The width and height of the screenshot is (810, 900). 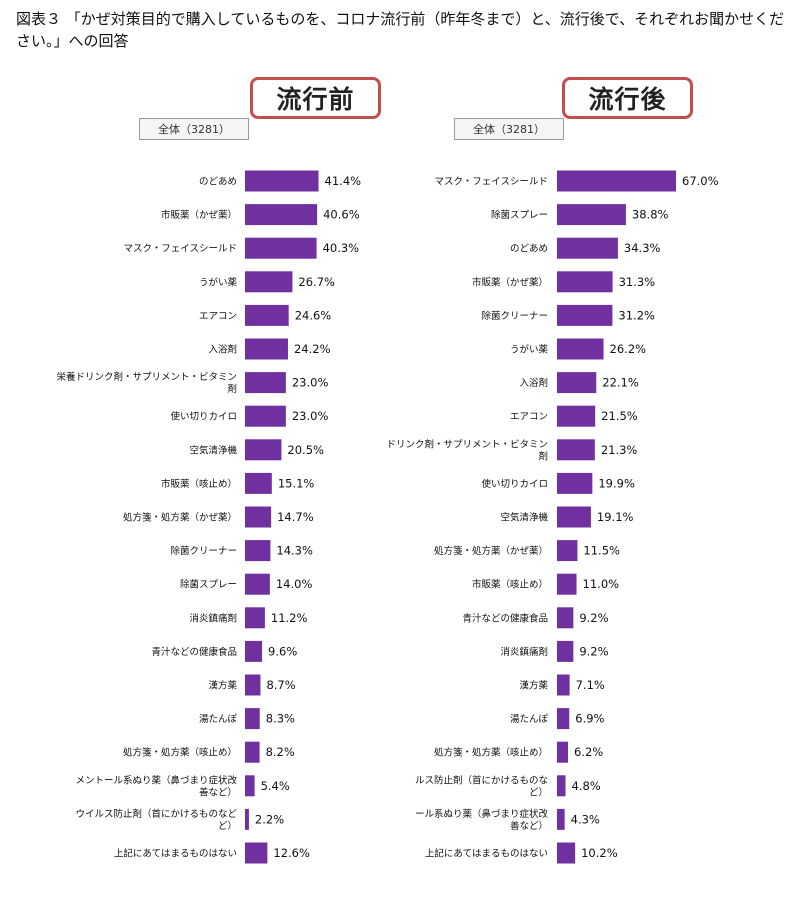 What do you see at coordinates (601, 584) in the screenshot?
I see `value-label-after-12: 11.0%` at bounding box center [601, 584].